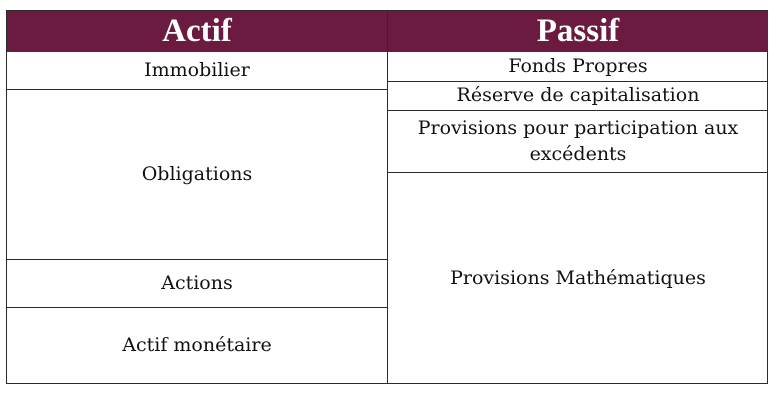  Describe the element at coordinates (578, 277) in the screenshot. I see `provisions-mathematiques-cell: Provisions Mathématiques` at that location.